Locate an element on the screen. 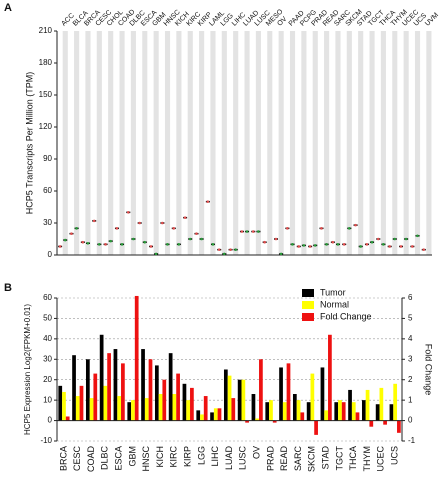  legend-label: Normal is located at coordinates (334, 304).